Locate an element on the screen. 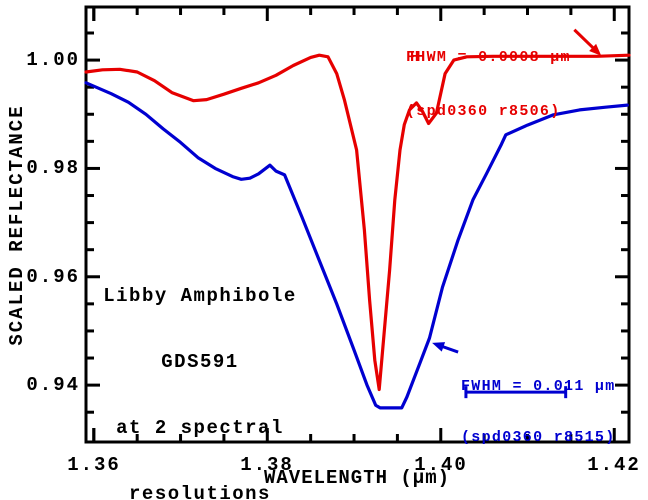  red-annotation-arrow-head is located at coordinates (595, 49).